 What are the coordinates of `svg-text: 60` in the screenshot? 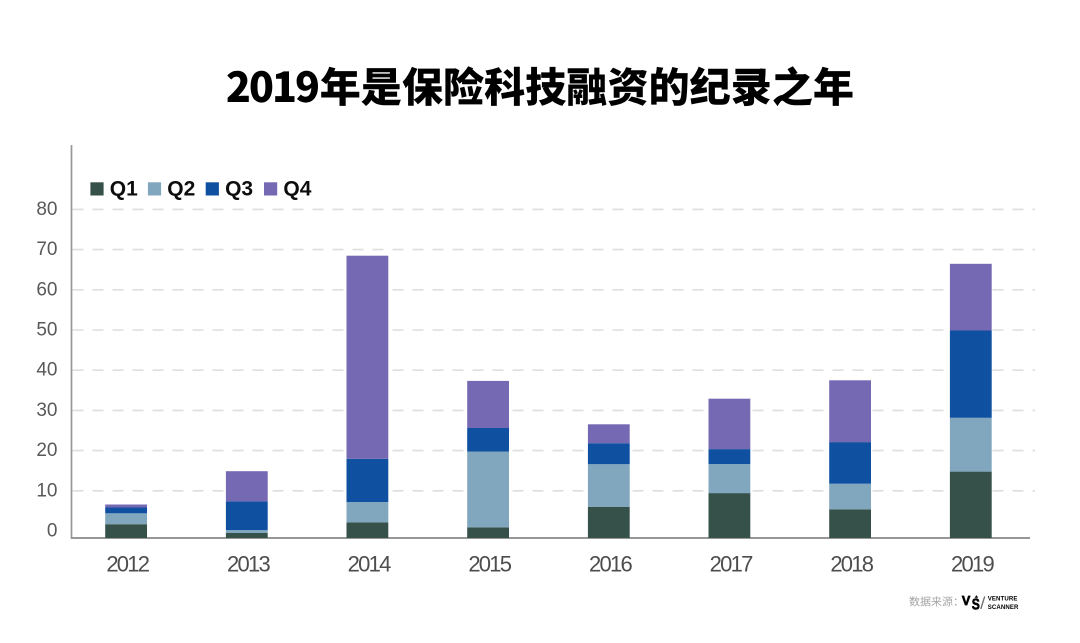 It's located at (46, 289).